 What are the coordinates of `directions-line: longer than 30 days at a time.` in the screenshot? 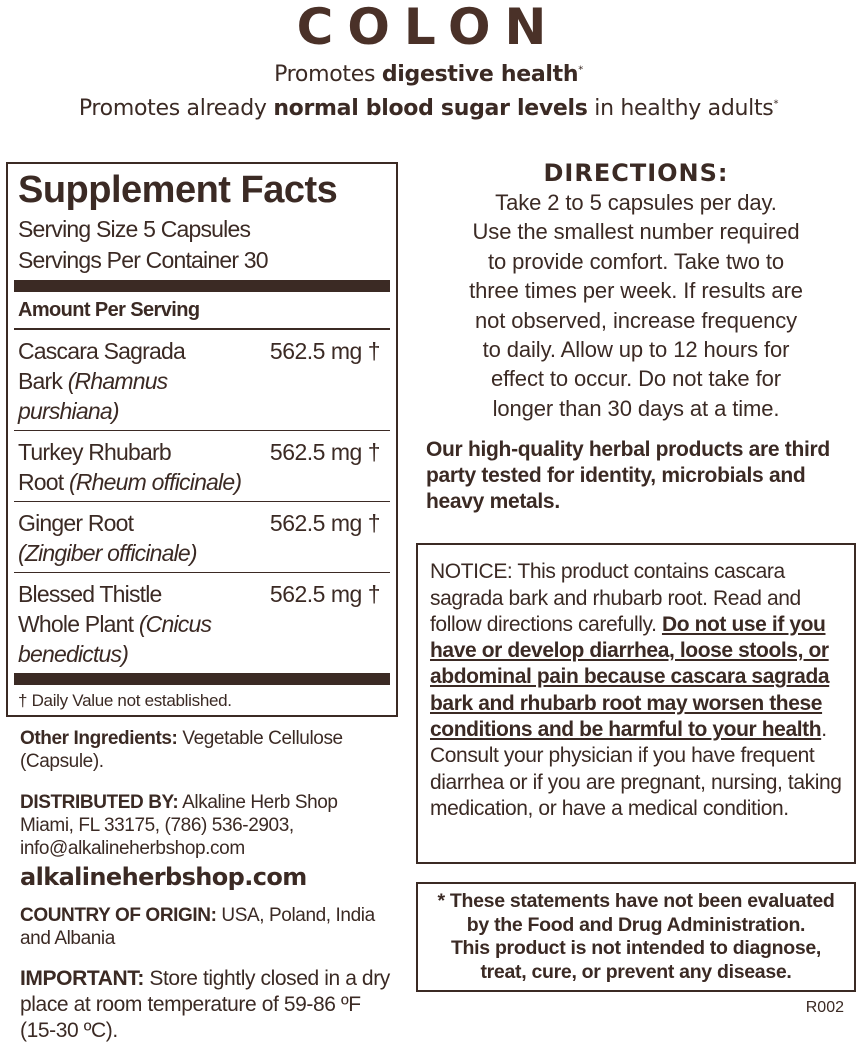 It's located at (636, 408).